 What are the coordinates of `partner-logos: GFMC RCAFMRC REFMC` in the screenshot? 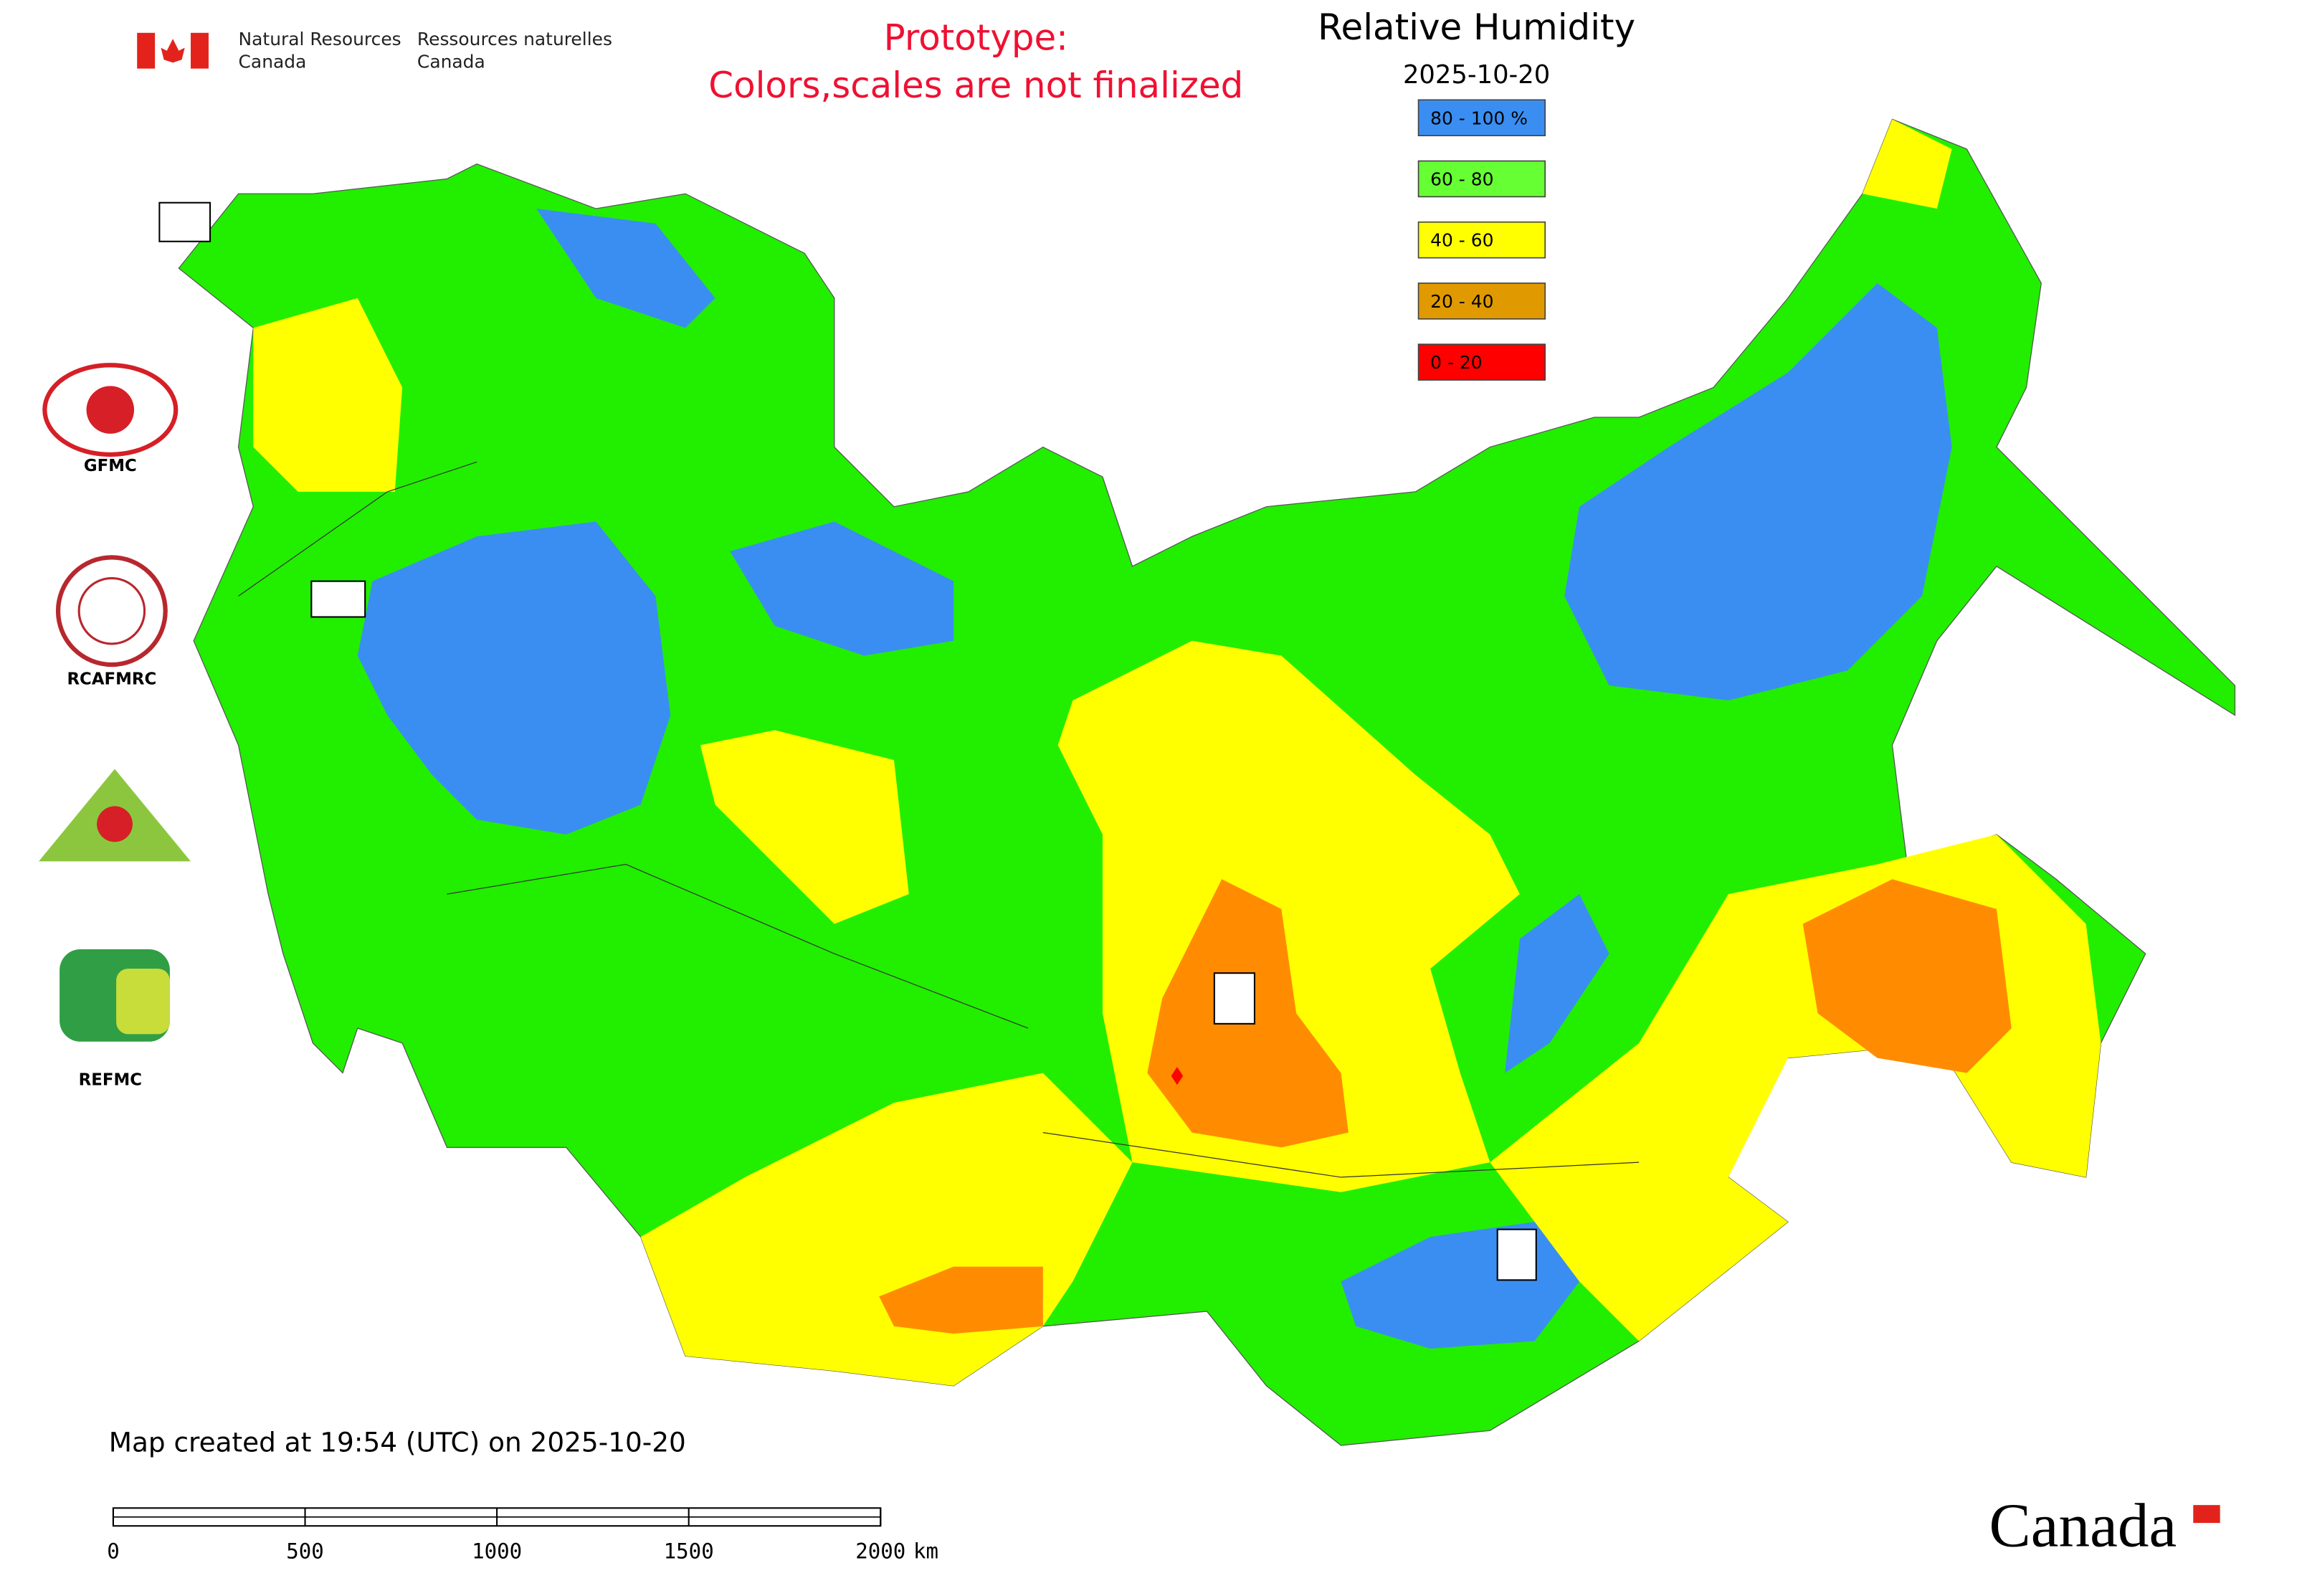 It's located at (115, 726).